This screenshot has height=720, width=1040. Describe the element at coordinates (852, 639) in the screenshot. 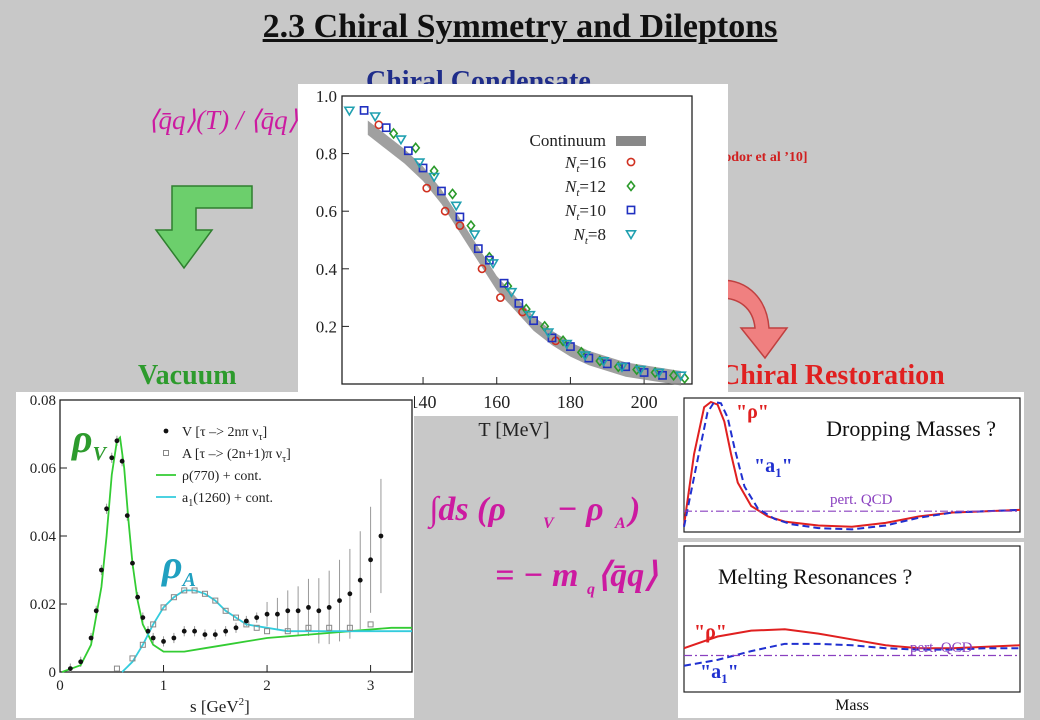

I see `mr-lines-rho-curve` at that location.